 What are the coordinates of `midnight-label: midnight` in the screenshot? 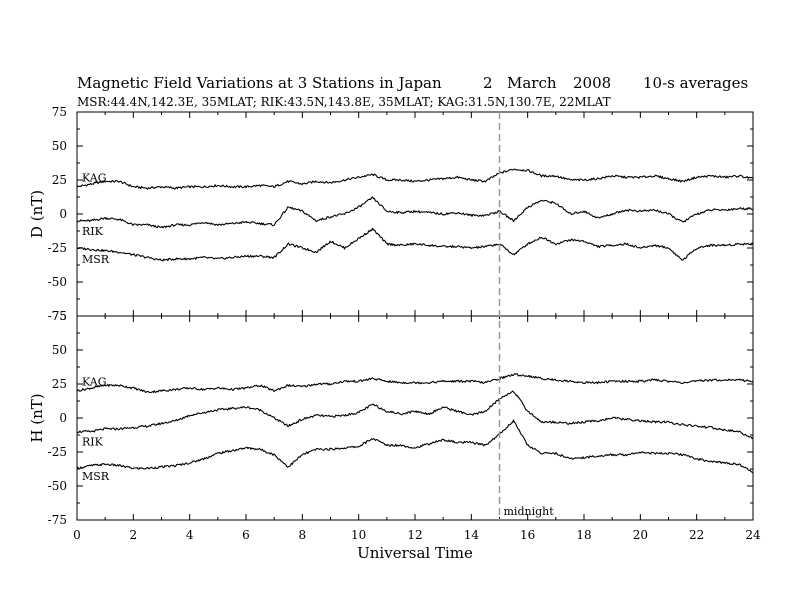 It's located at (529, 511).